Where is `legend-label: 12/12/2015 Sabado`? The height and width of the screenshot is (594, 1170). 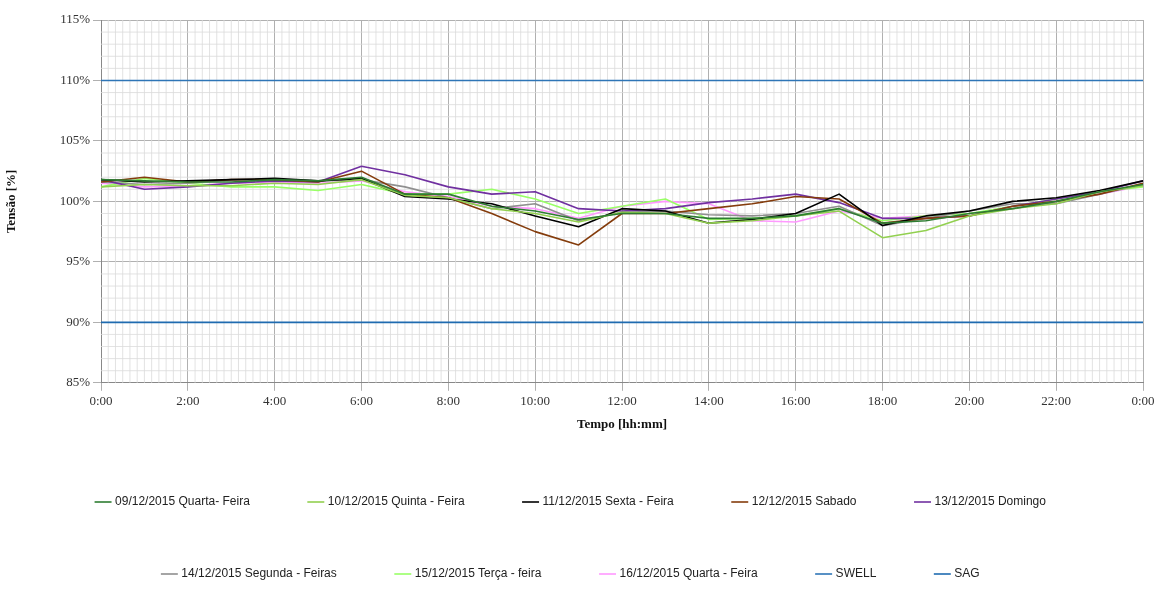
legend-label: 12/12/2015 Sabado is located at coordinates (804, 501).